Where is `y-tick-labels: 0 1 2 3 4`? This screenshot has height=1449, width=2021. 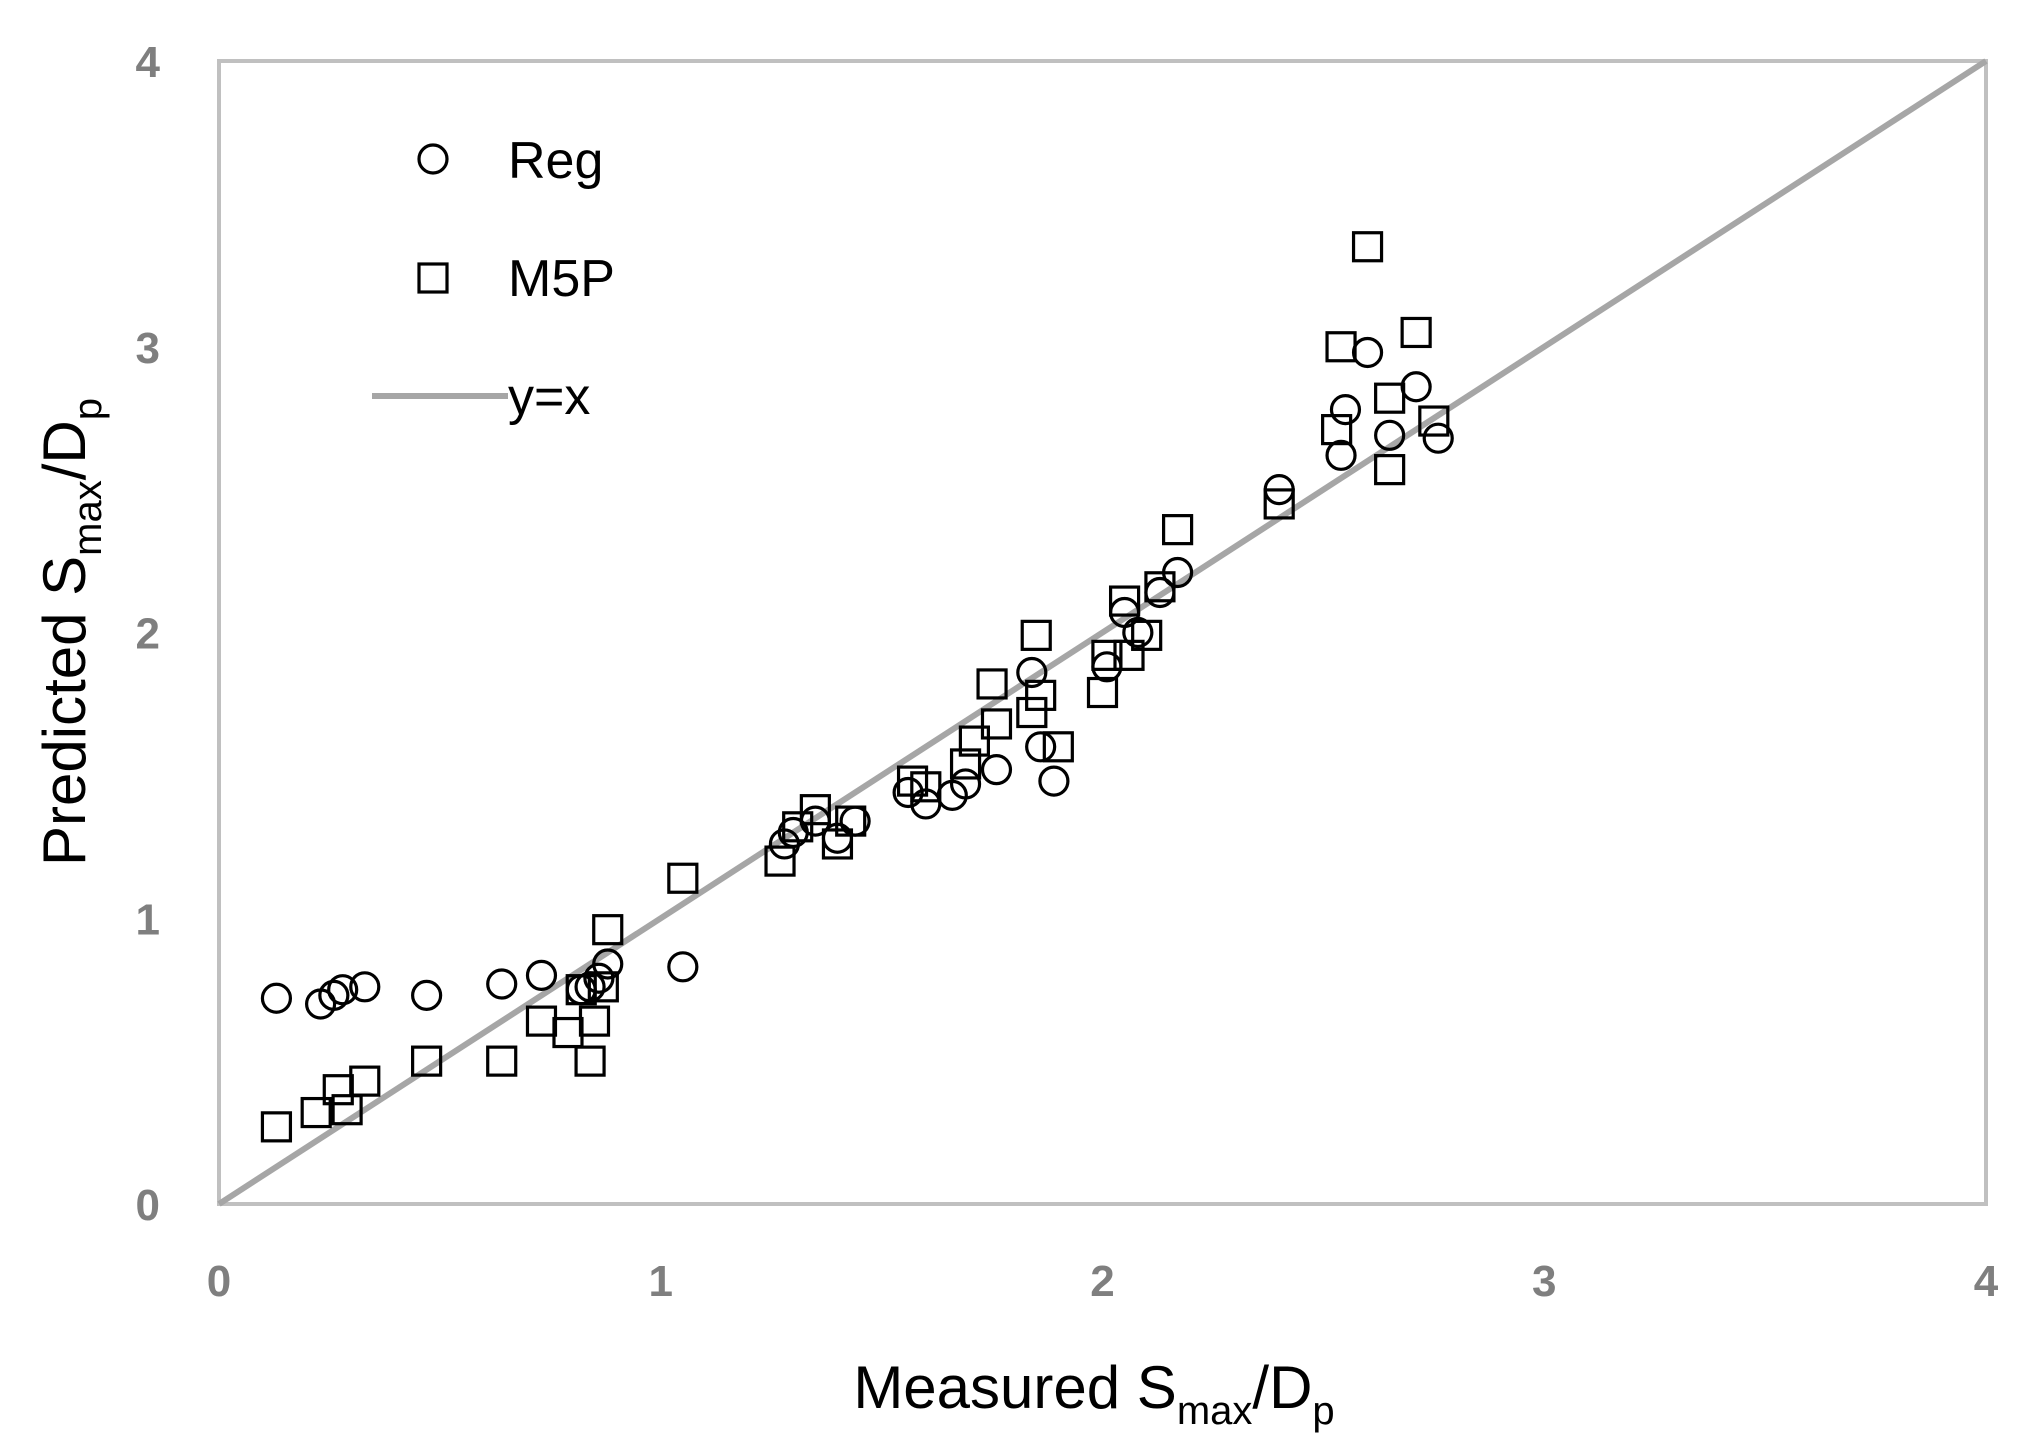
y-tick-labels: 0 1 2 3 4 is located at coordinates (148, 634).